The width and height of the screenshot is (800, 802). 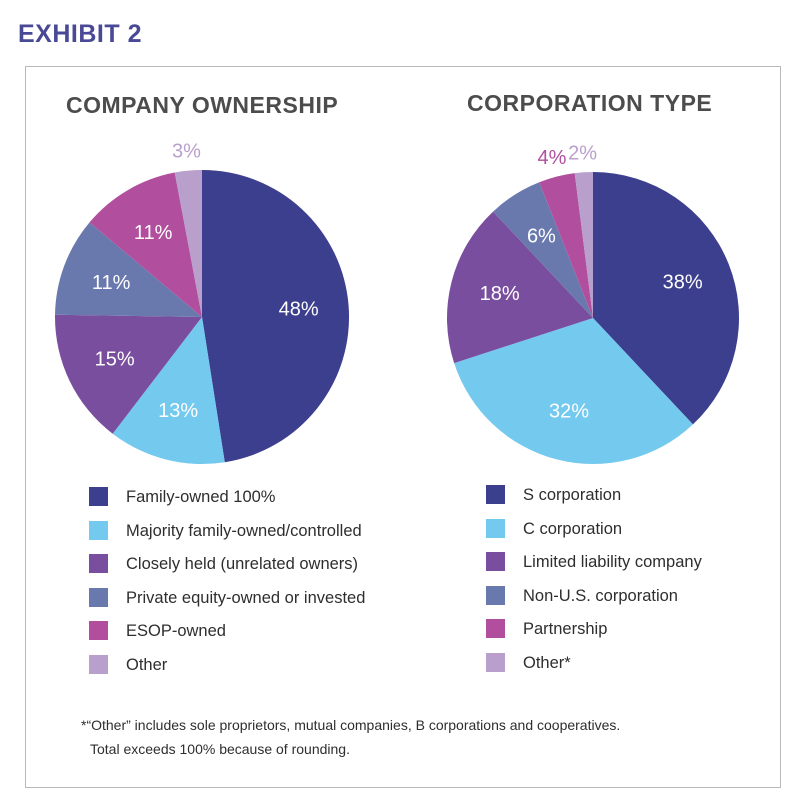 What do you see at coordinates (590, 103) in the screenshot?
I see `chart-title-corporation-type: CORPORATION TYPE` at bounding box center [590, 103].